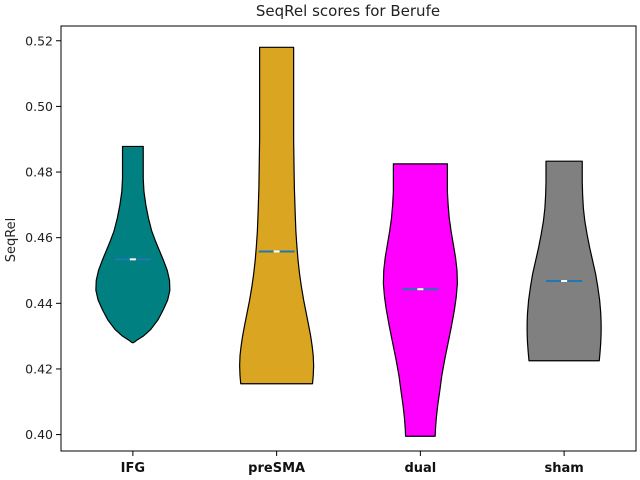 This screenshot has width=640, height=480. What do you see at coordinates (563, 468) in the screenshot?
I see `x-tick-label: sham` at bounding box center [563, 468].